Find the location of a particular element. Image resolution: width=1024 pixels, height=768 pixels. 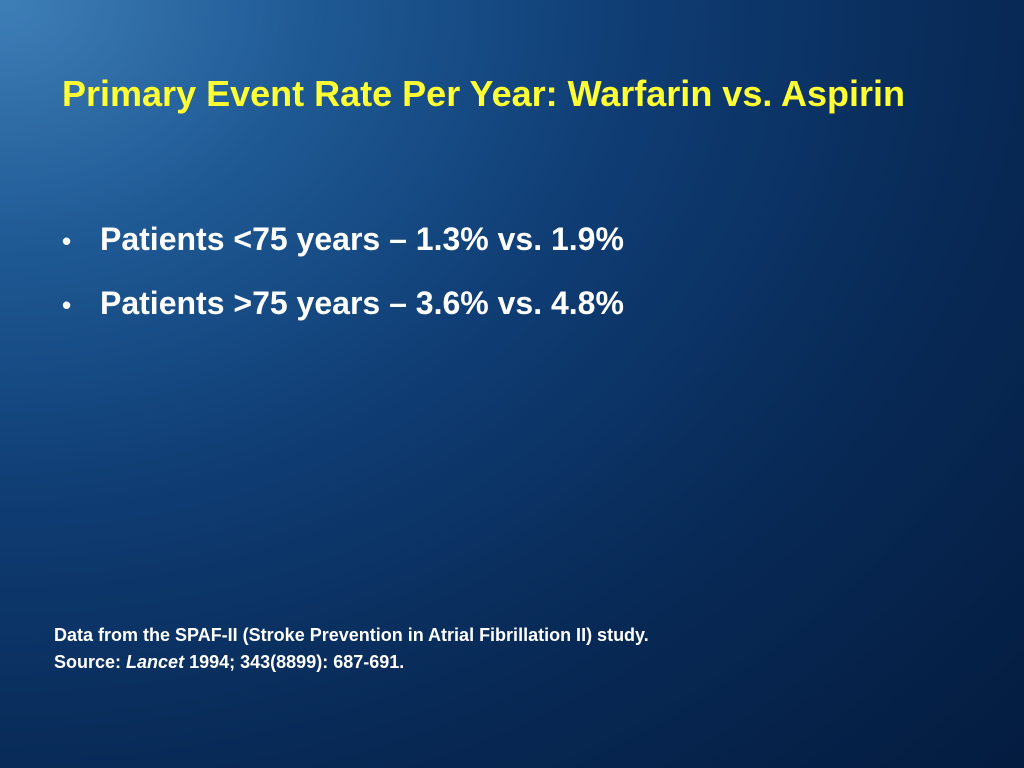

bullet-text: Patients >75 years – 3.6% vs. 4.8% is located at coordinates (362, 303).